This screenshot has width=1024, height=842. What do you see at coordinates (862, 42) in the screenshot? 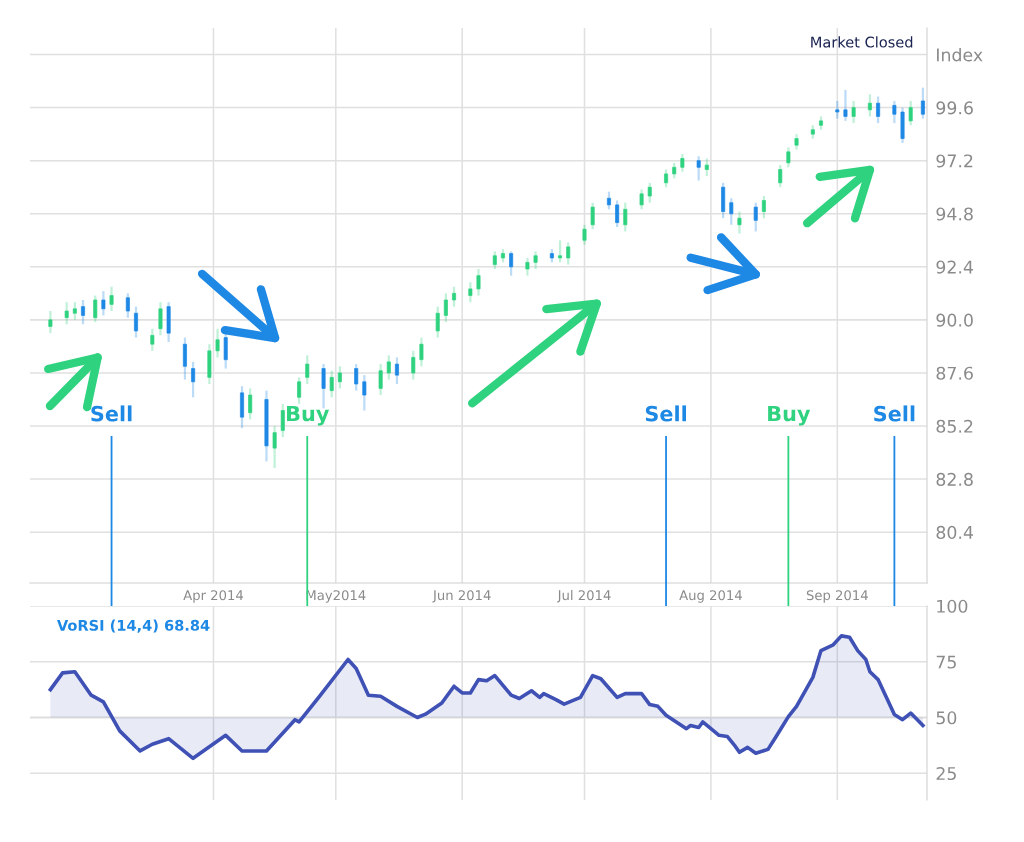
I see `annotation: Market Closed` at bounding box center [862, 42].